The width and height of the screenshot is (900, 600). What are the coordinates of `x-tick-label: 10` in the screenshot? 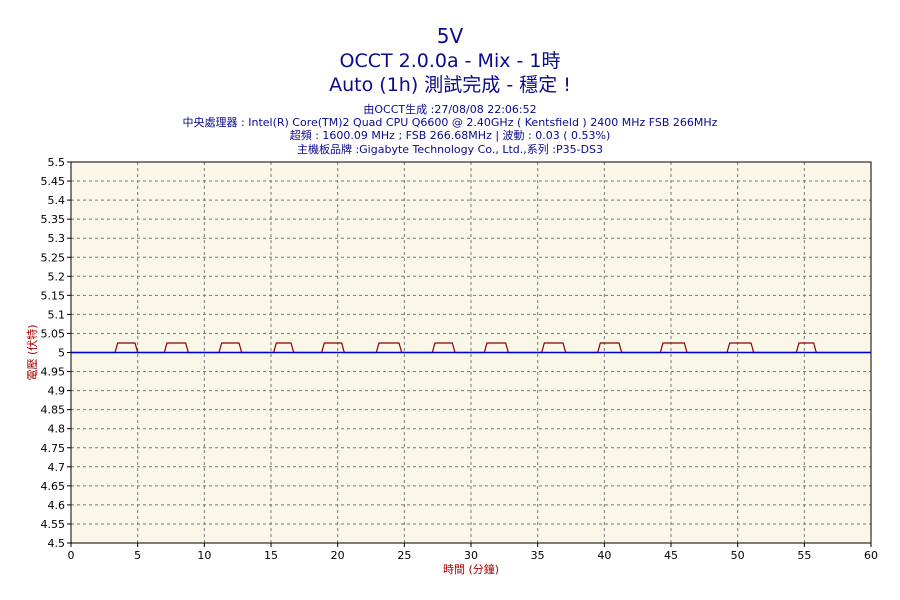 It's located at (204, 555).